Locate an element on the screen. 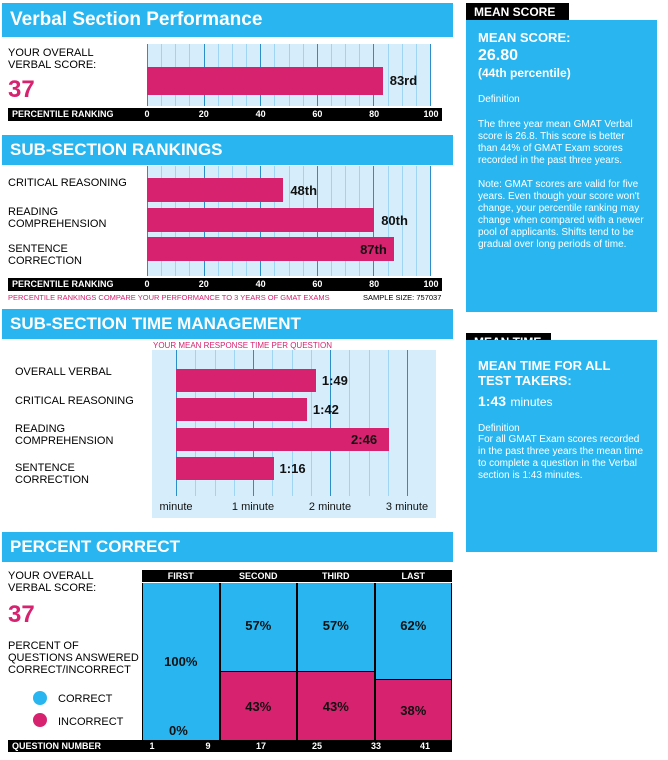  incorrect-segment: 38% is located at coordinates (413, 710).